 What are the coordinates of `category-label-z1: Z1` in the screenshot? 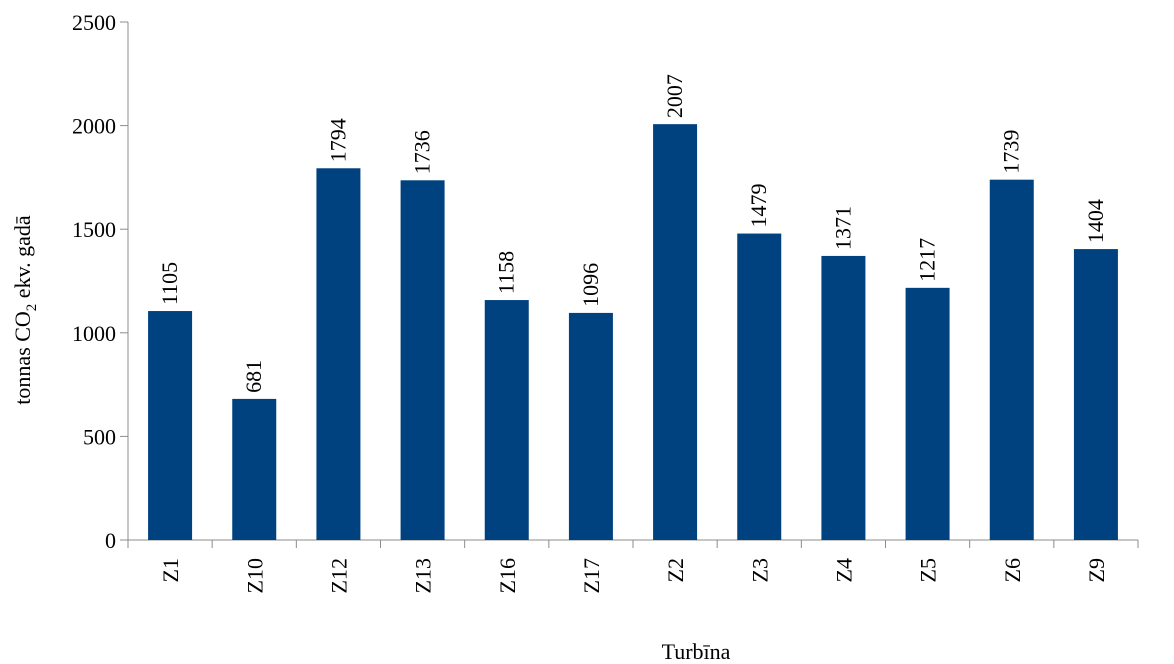 It's located at (170, 570).